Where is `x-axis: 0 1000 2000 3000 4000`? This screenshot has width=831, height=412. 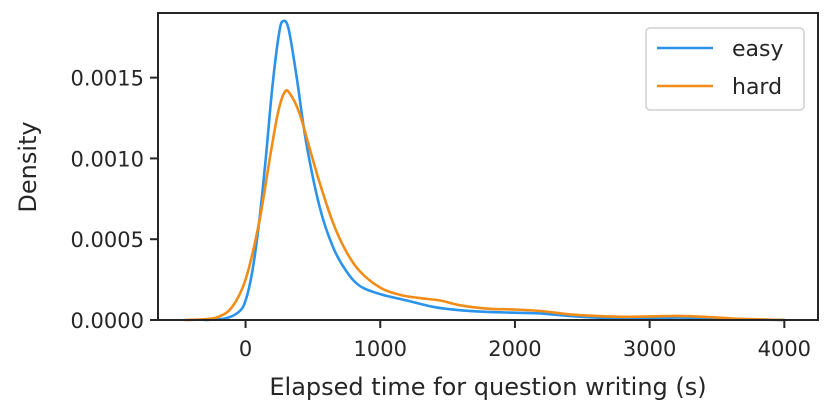
x-axis: 0 1000 2000 3000 4000 is located at coordinates (525, 340).